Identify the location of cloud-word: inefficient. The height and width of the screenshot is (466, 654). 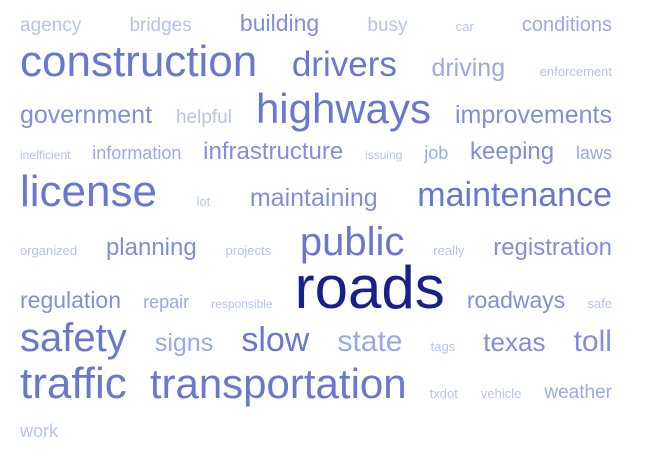
(45, 155).